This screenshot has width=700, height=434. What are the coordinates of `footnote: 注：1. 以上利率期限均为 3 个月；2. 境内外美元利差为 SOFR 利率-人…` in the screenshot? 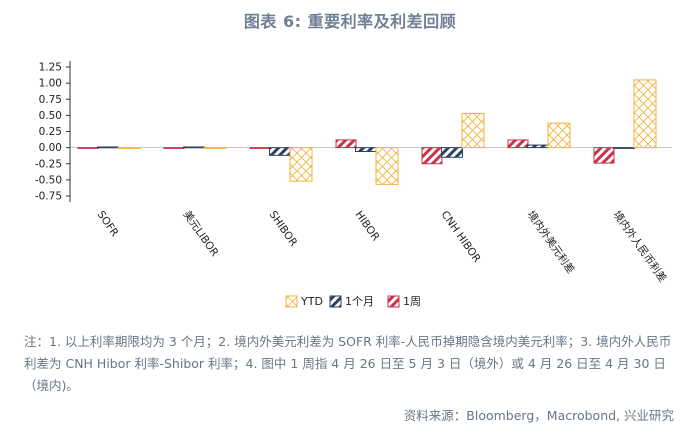 It's located at (348, 363).